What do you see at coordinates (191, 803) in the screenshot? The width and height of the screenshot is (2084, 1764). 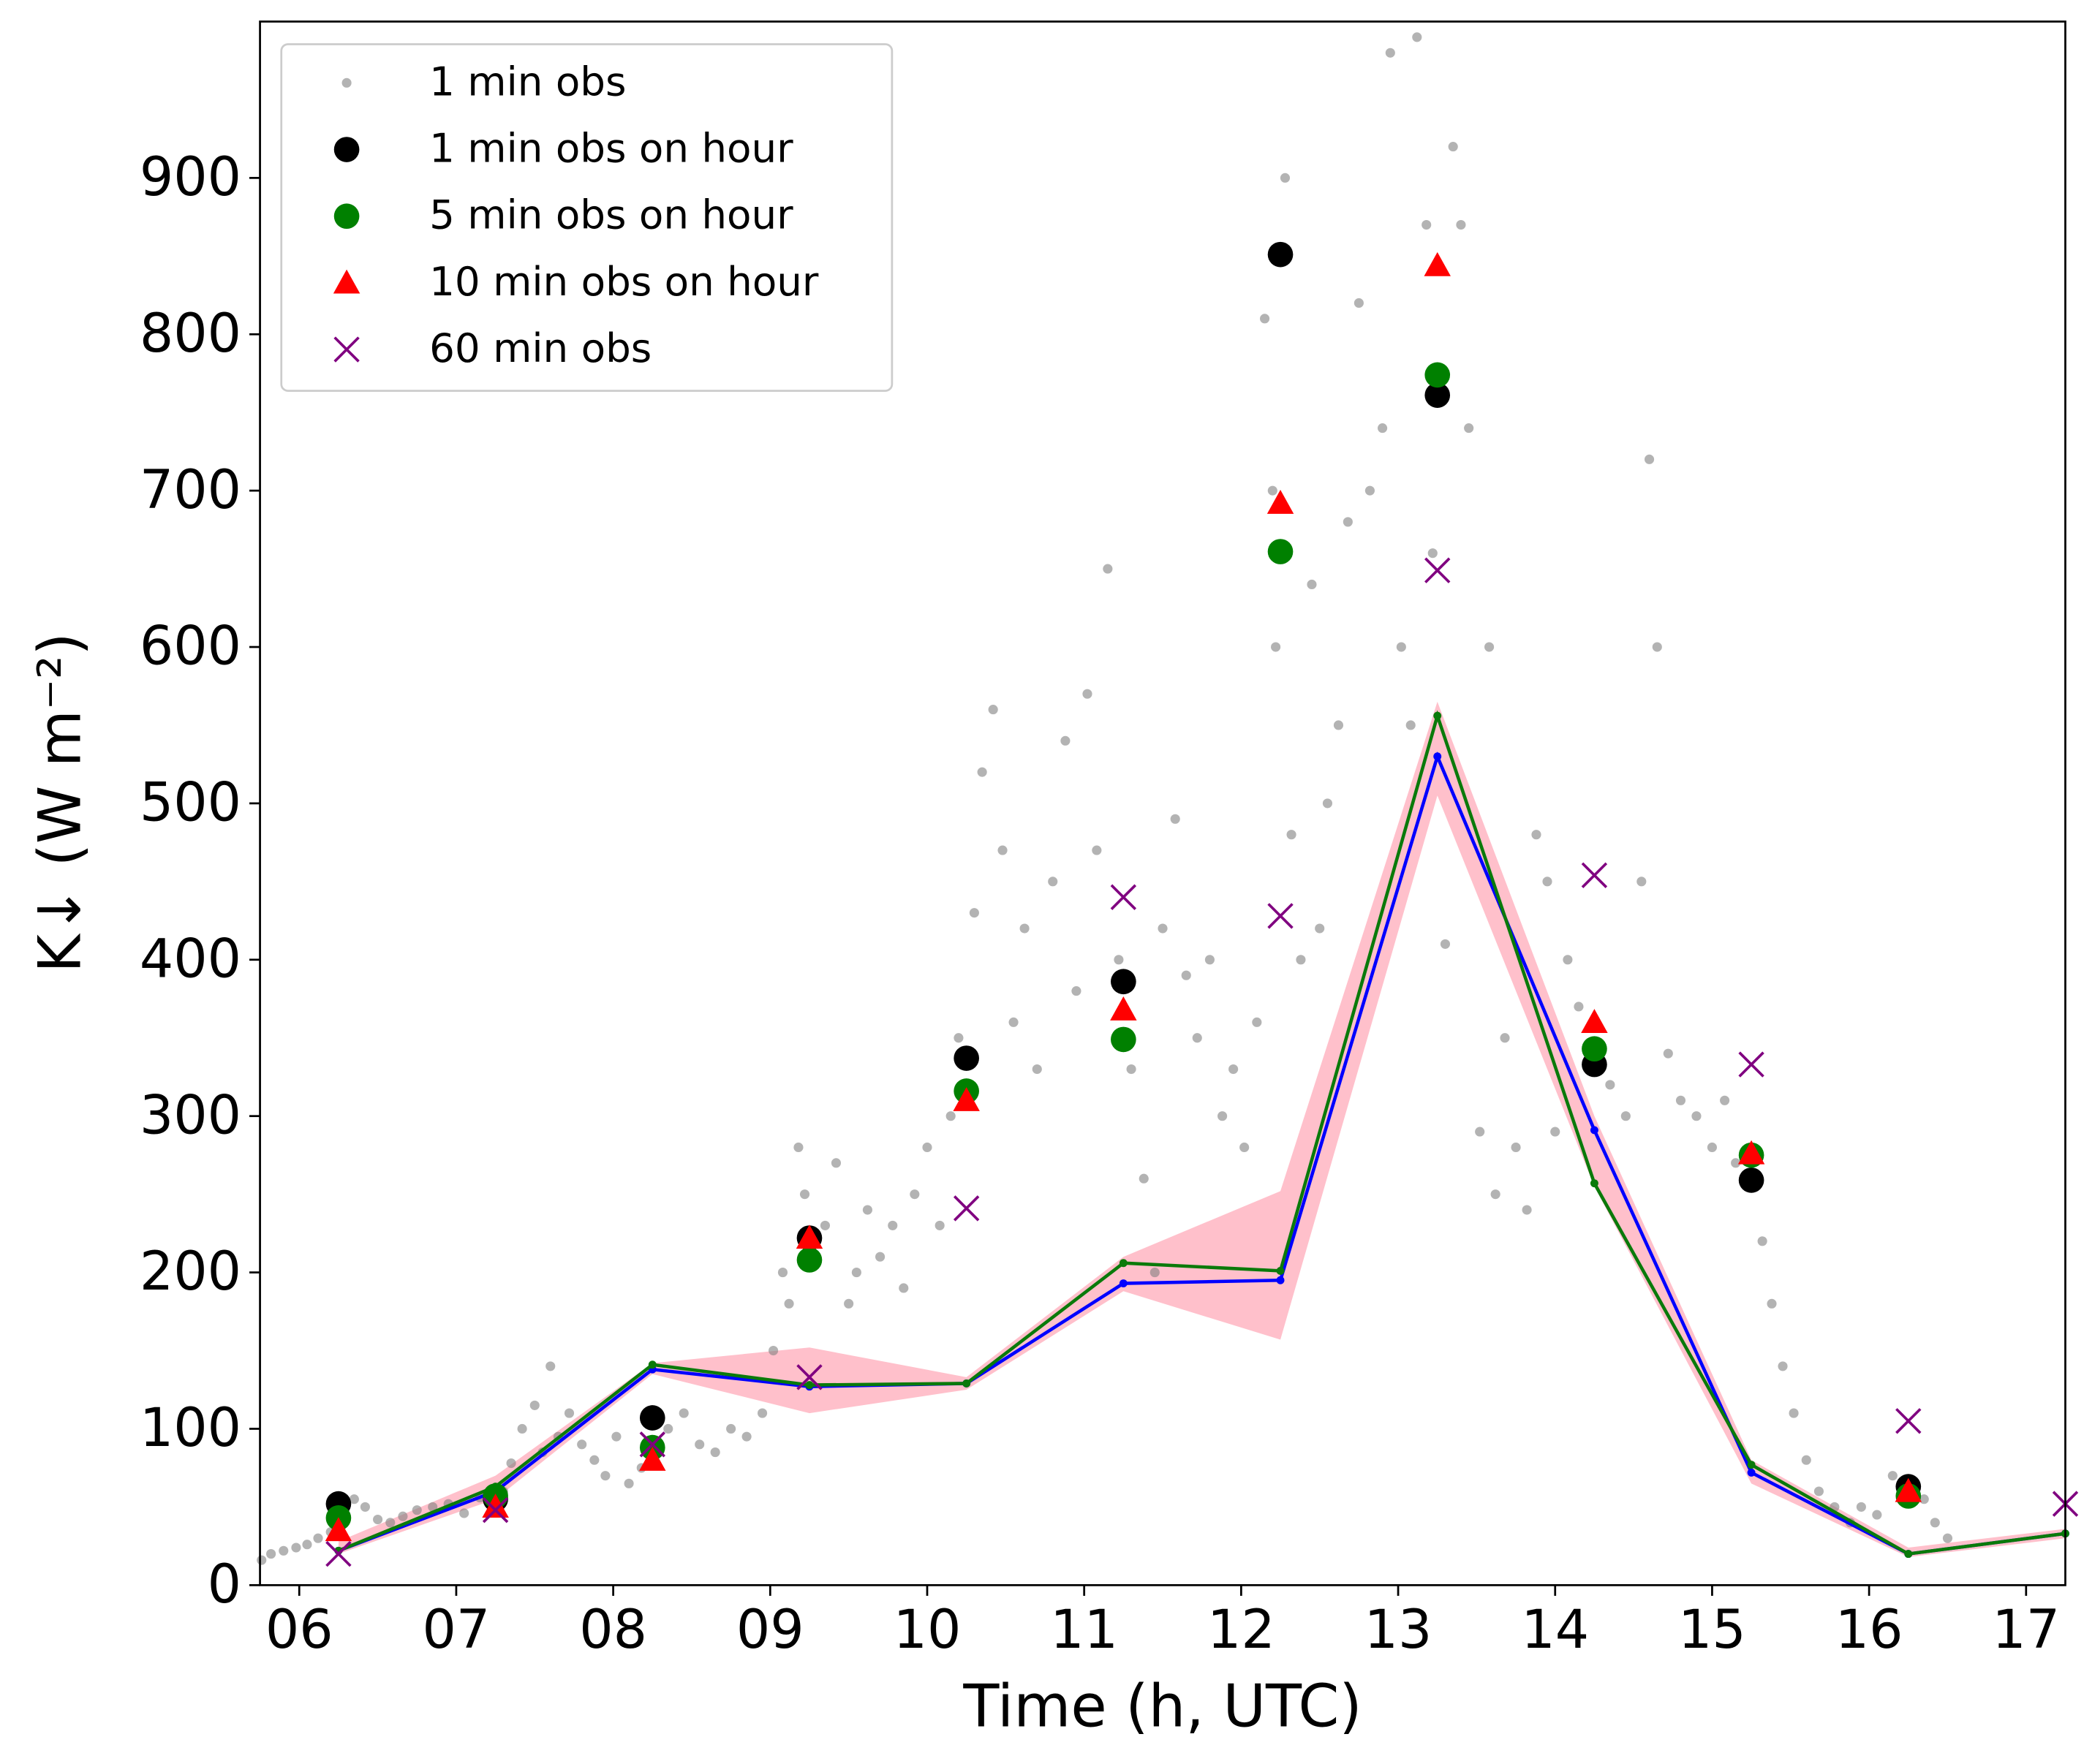 I see `y-tick-label: 500` at bounding box center [191, 803].